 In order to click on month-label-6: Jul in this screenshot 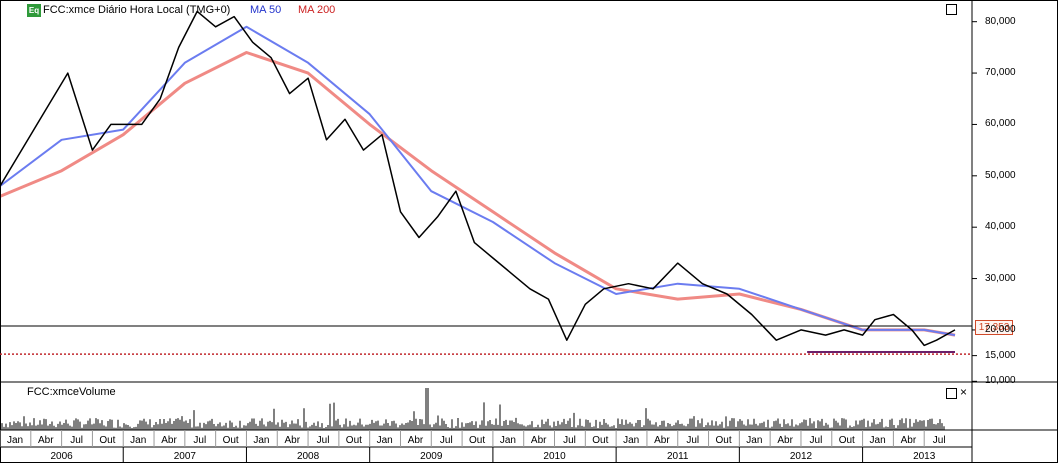, I will do `click(200, 440)`.